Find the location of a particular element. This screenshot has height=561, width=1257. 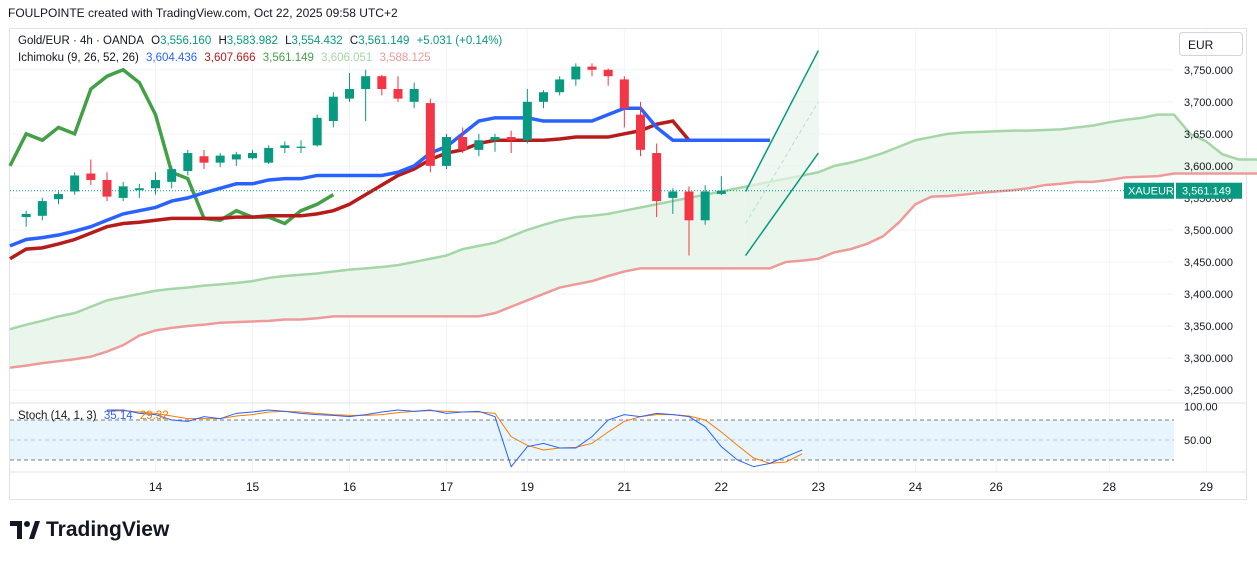

channel-fill is located at coordinates (782, 153).